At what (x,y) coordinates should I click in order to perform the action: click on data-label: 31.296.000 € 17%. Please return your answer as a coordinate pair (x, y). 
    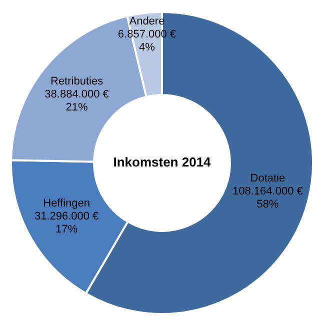
    Looking at the image, I should click on (66, 223).